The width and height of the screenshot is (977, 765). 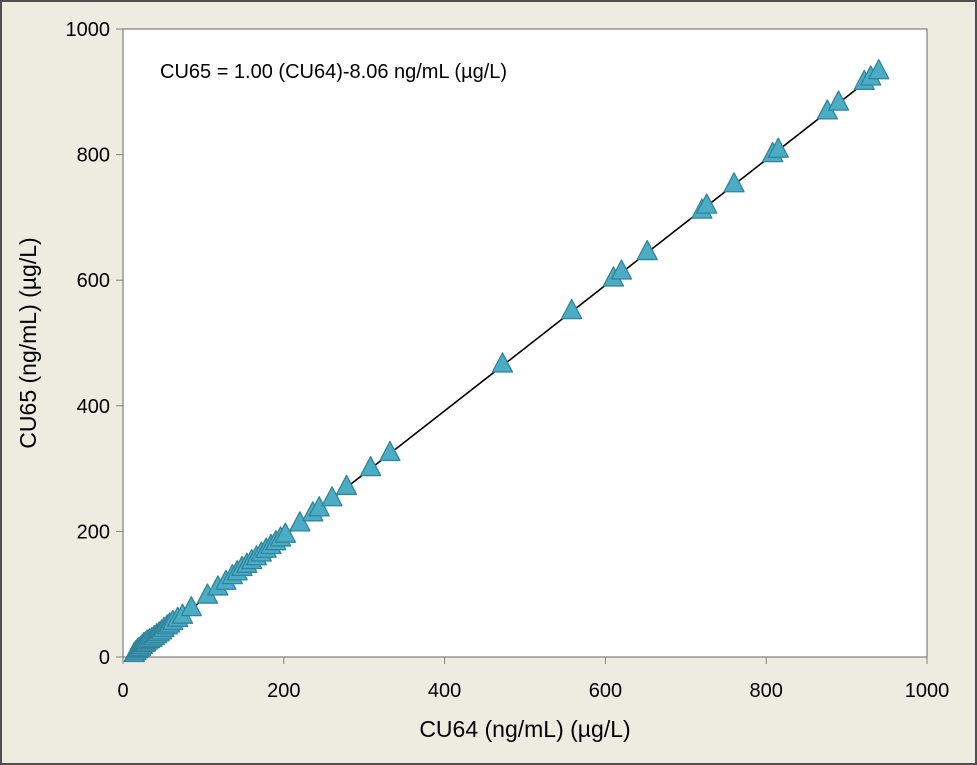 What do you see at coordinates (605, 691) in the screenshot?
I see `x-tick-label: 600` at bounding box center [605, 691].